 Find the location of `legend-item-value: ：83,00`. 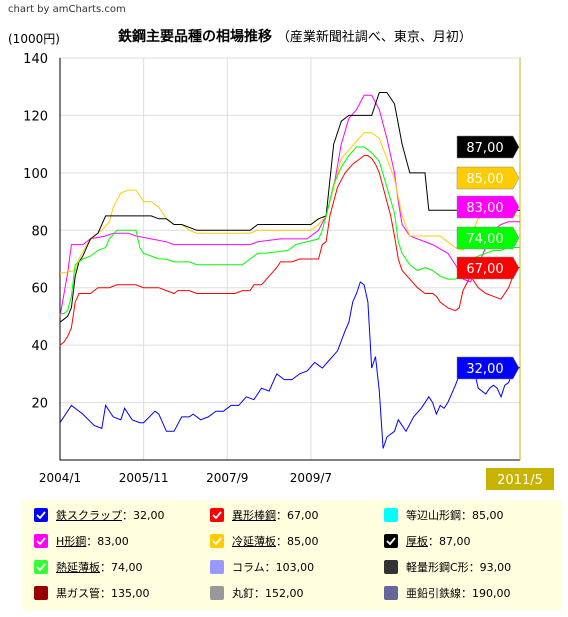

legend-item-value: ：83,00 is located at coordinates (107, 541).